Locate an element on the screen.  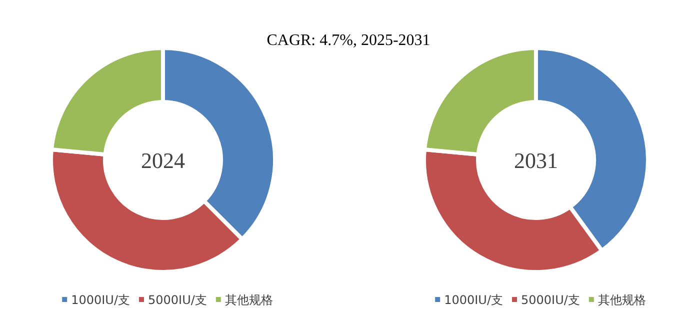
text: CAGR: 4.7%, 2025-2031 is located at coordinates (348, 40).